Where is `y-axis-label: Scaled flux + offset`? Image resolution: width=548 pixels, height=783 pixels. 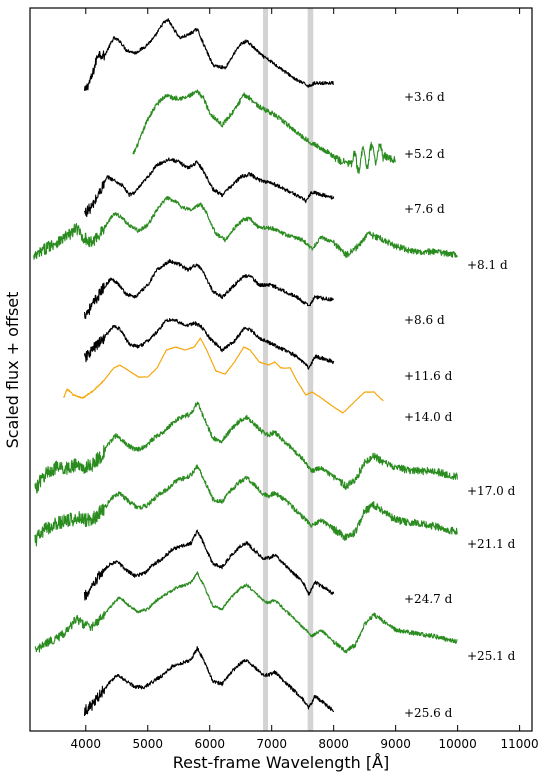 y-axis-label: Scaled flux + offset is located at coordinates (12, 370).